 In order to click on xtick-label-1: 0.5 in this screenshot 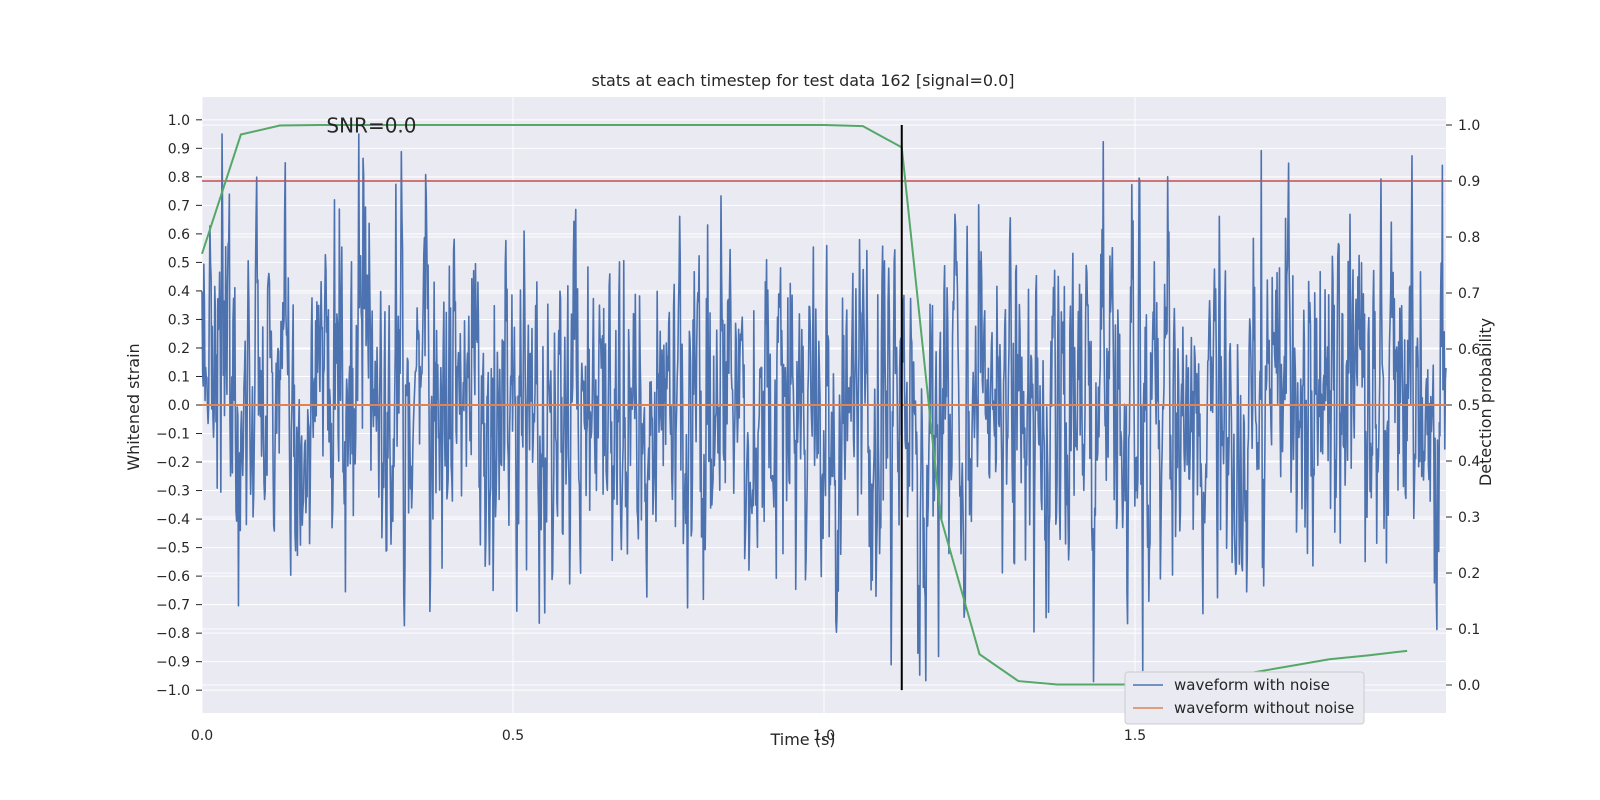, I will do `click(513, 736)`.